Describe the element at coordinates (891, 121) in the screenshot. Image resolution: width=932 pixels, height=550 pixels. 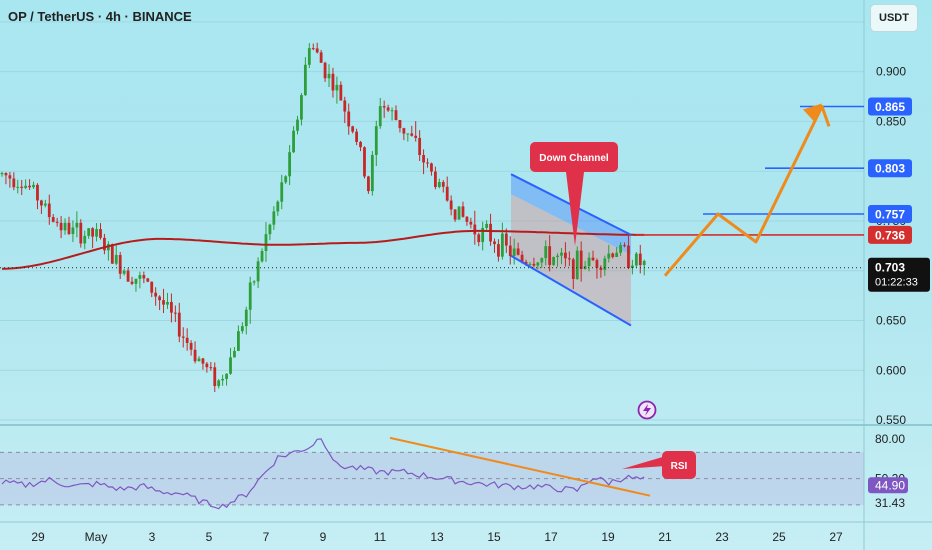
I see `y-tick-label: 0.850` at that location.